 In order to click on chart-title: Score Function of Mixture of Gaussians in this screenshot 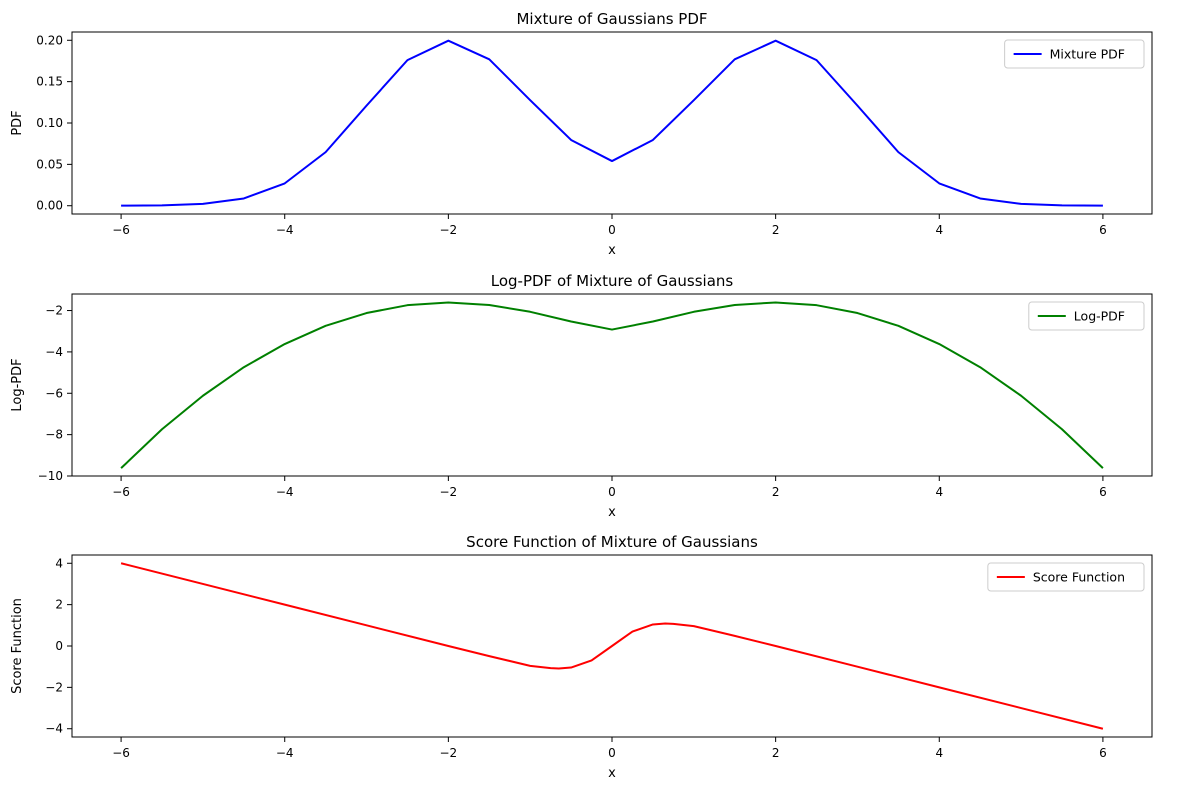, I will do `click(612, 542)`.